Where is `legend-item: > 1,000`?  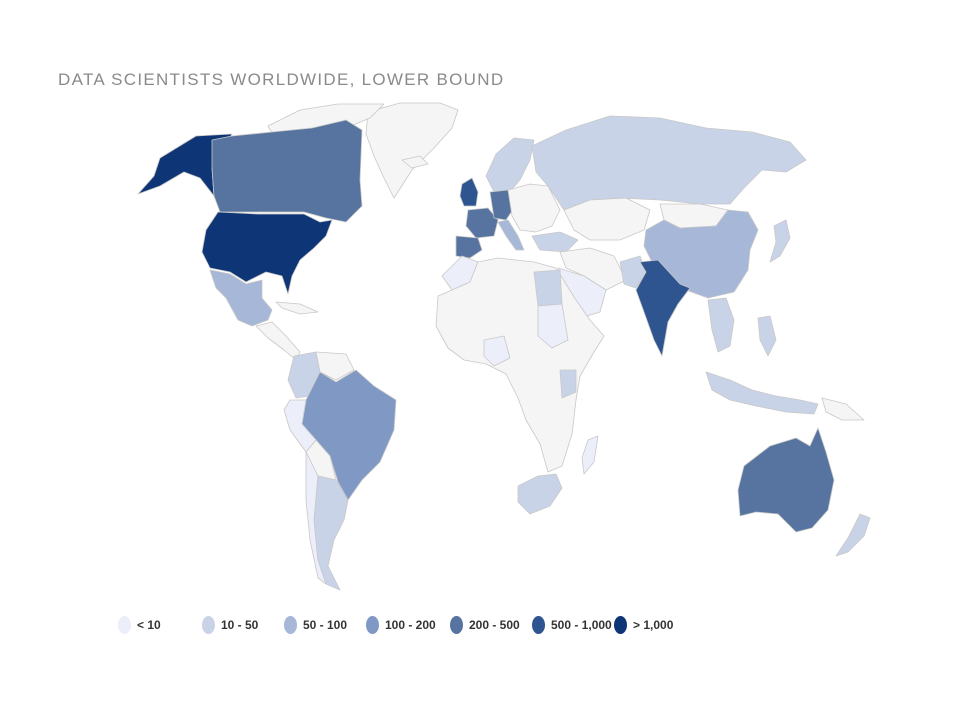
legend-item: > 1,000 is located at coordinates (643, 625).